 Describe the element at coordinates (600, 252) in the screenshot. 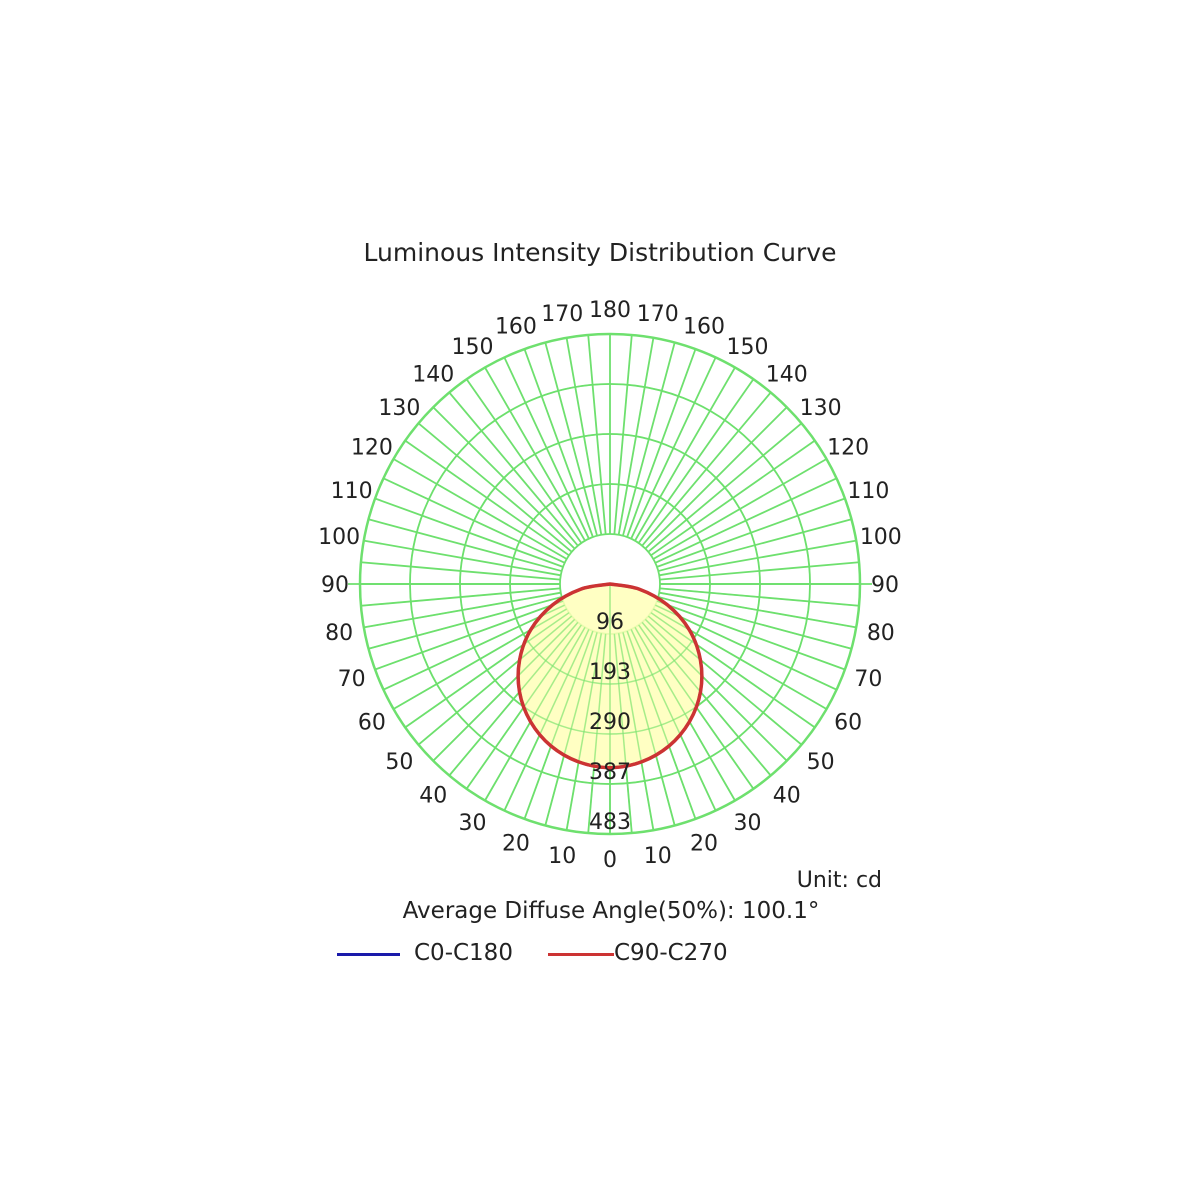

I see `chart-title: Luminous Intensity Distribution Curve` at that location.